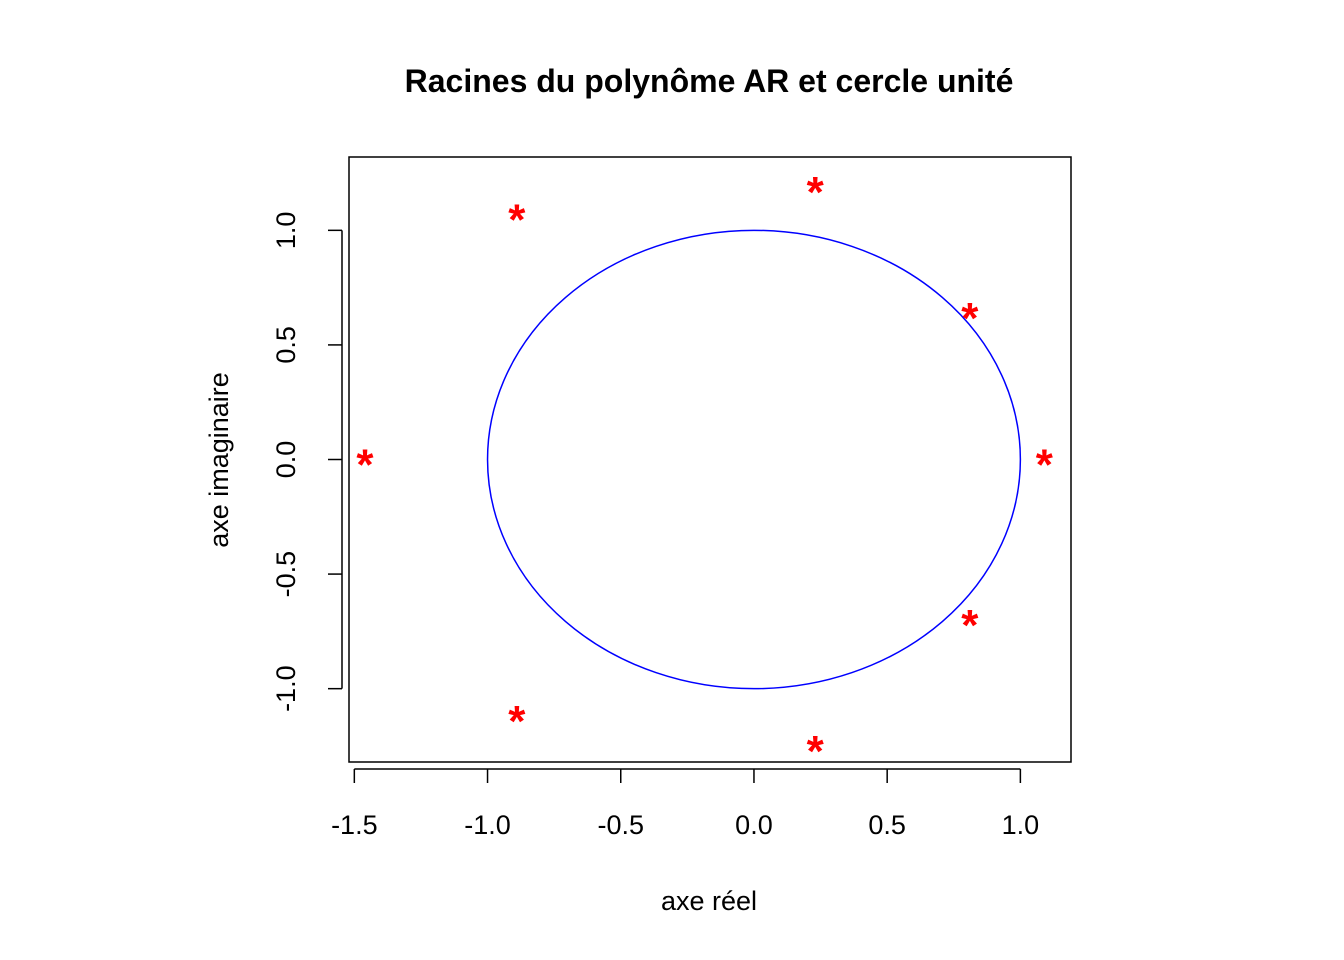  I want to click on y-tick-label: 0.0, so click(286, 460).